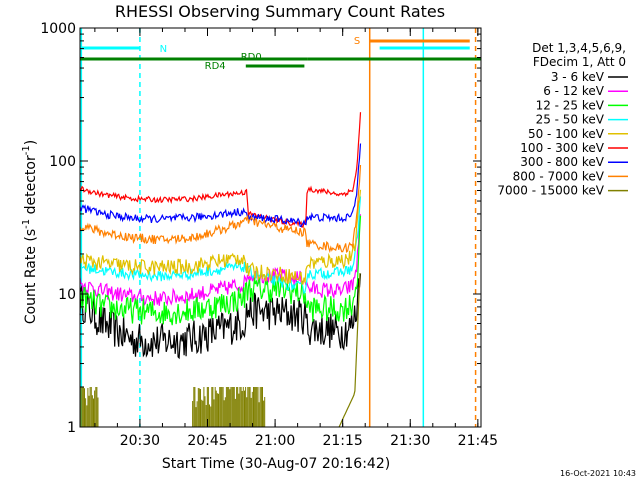 Image resolution: width=640 pixels, height=480 pixels. What do you see at coordinates (562, 162) in the screenshot?
I see `legend-label: 300 - 800 keV` at bounding box center [562, 162].